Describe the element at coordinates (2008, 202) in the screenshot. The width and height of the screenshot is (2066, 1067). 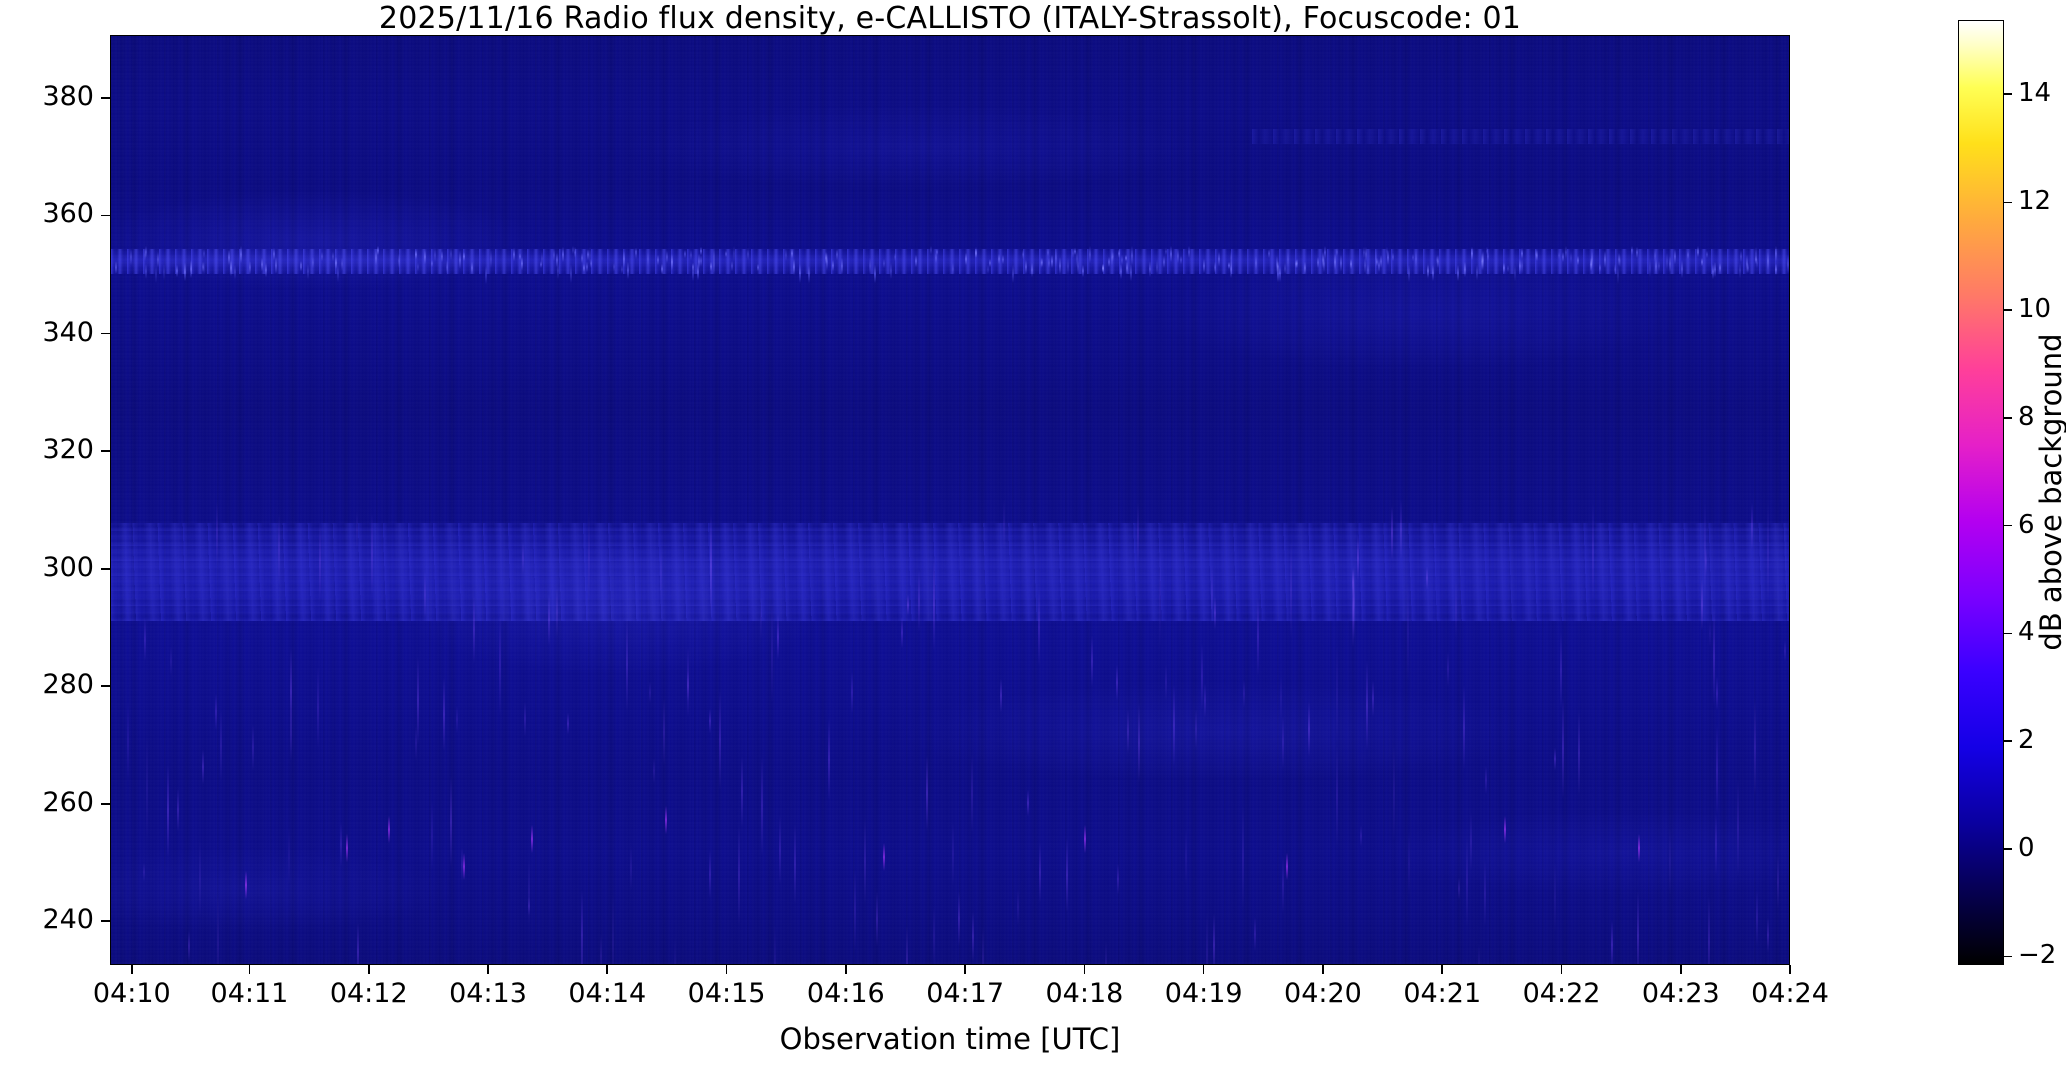
I see `colorbar-tick-mark` at that location.